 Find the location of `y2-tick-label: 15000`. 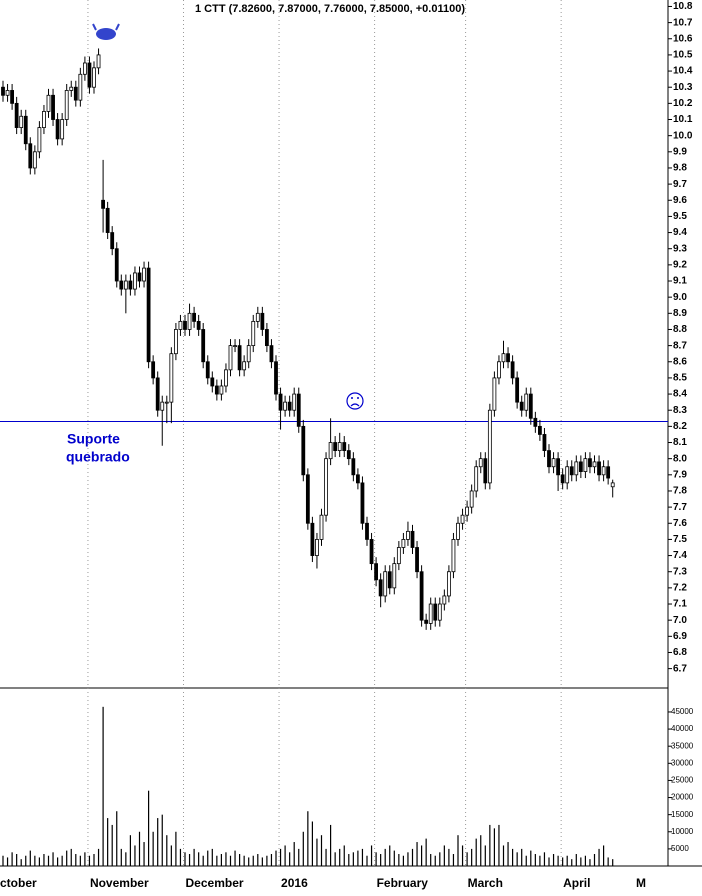

y2-tick-label: 15000 is located at coordinates (682, 814).